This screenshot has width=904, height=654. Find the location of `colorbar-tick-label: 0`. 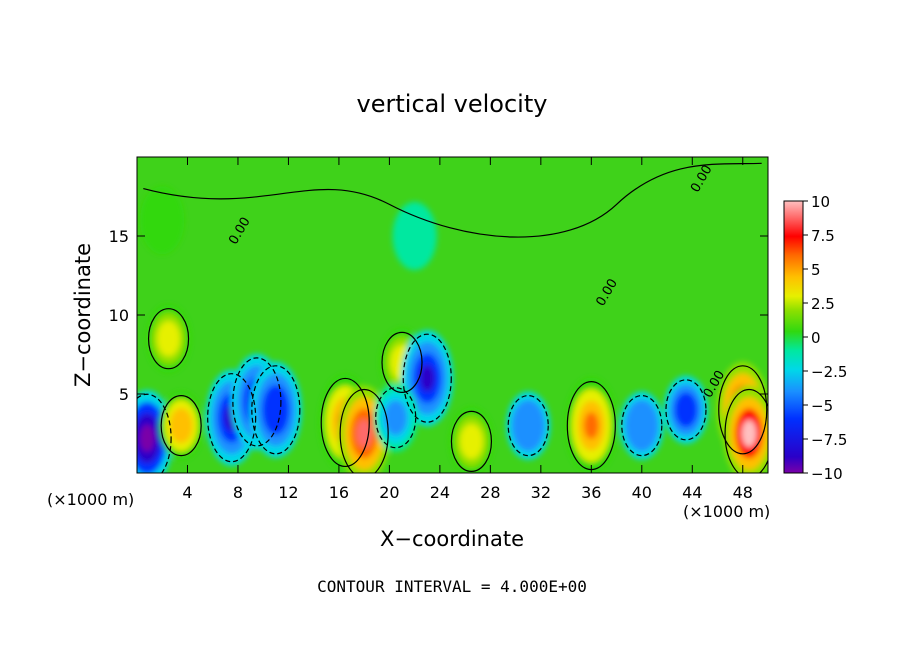

colorbar-tick-label: 0 is located at coordinates (816, 338).